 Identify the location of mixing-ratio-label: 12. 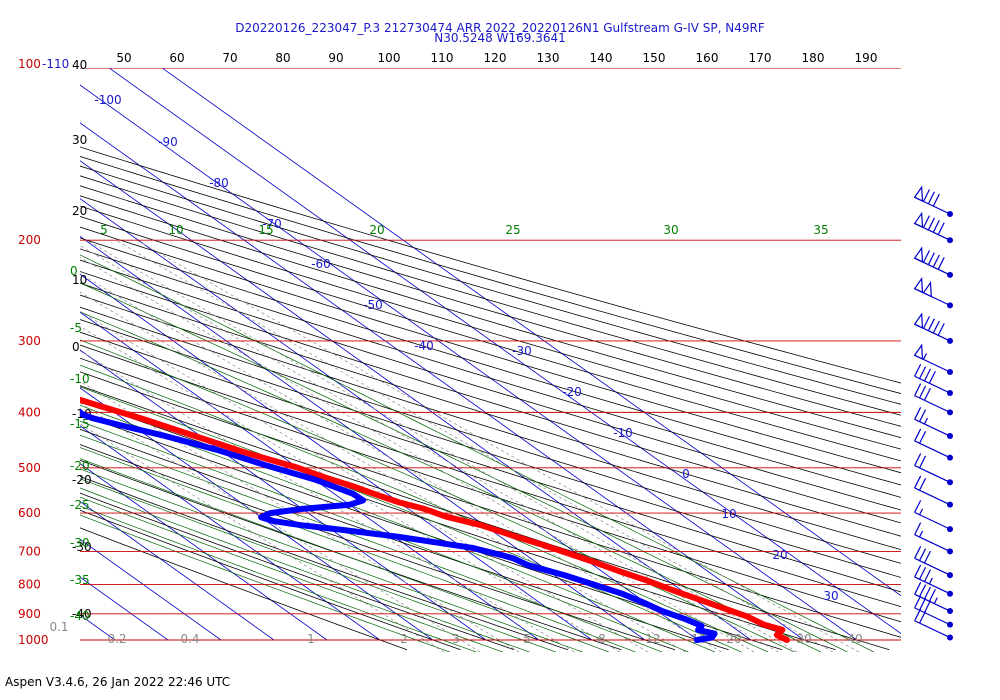
(652, 639).